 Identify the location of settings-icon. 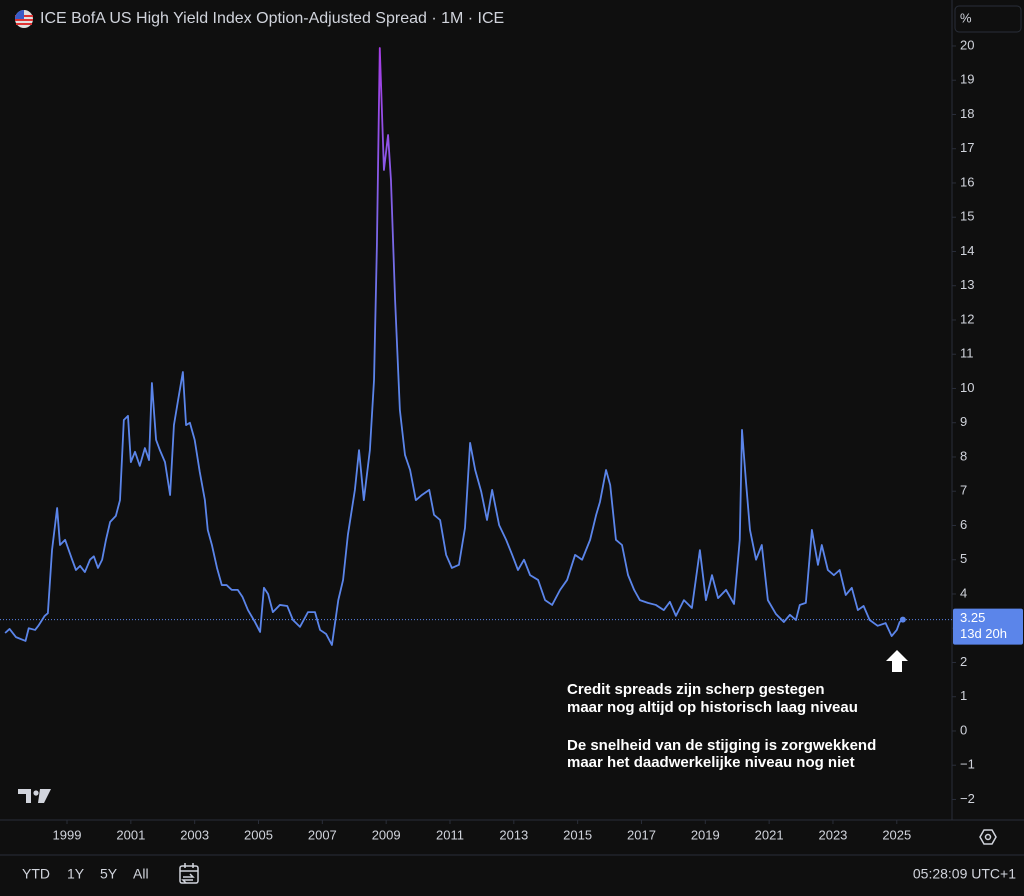
(988, 837).